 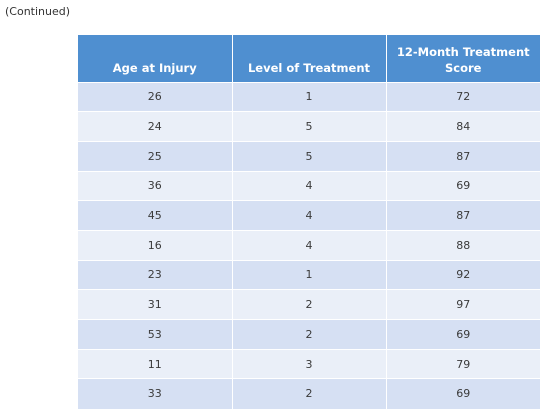 I want to click on table-row: 31 2 97, so click(x=309, y=304).